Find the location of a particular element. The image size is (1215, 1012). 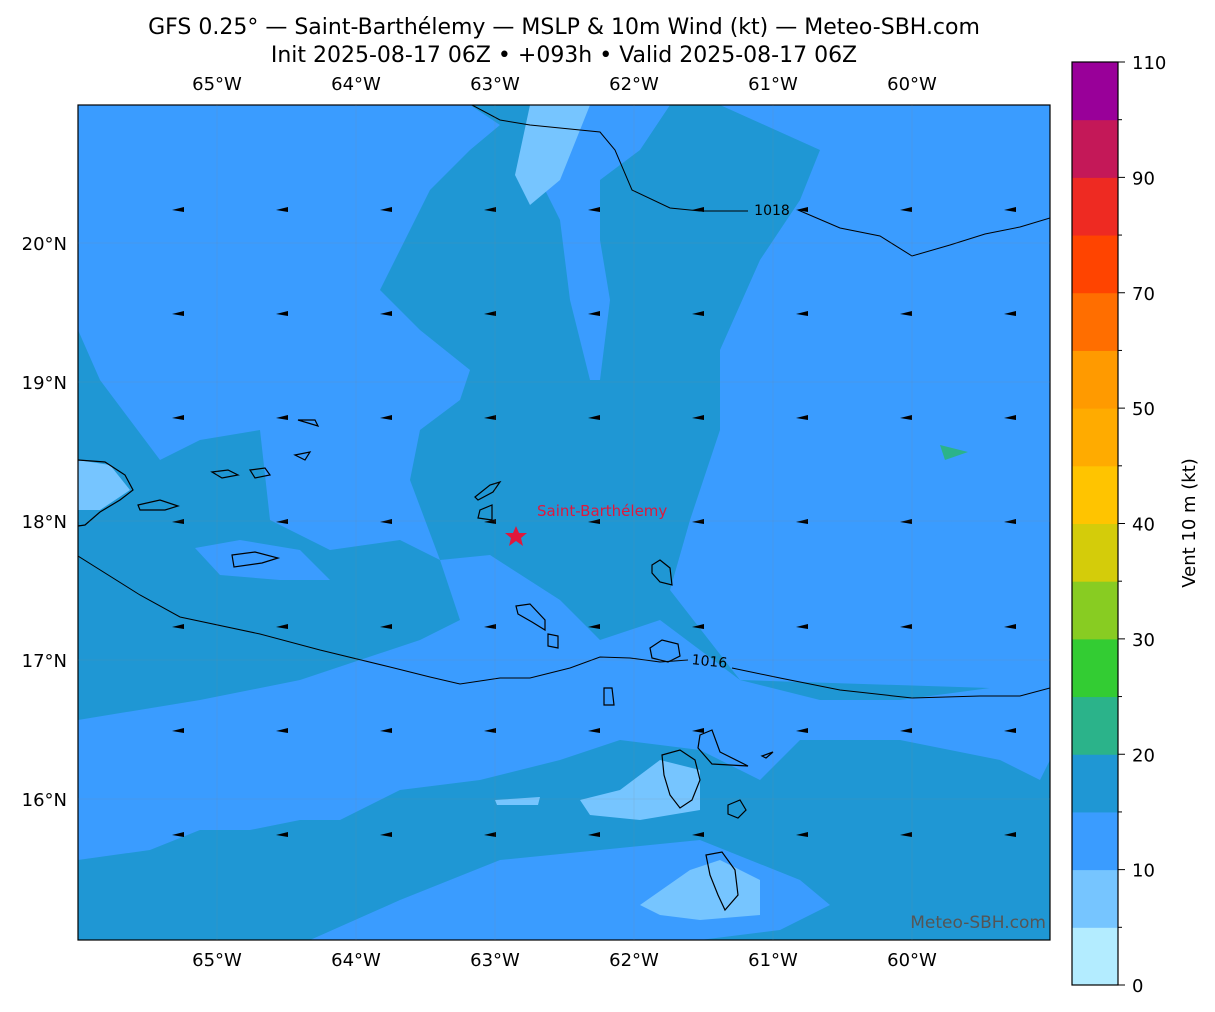

isobar-label: 1016 is located at coordinates (709, 662).